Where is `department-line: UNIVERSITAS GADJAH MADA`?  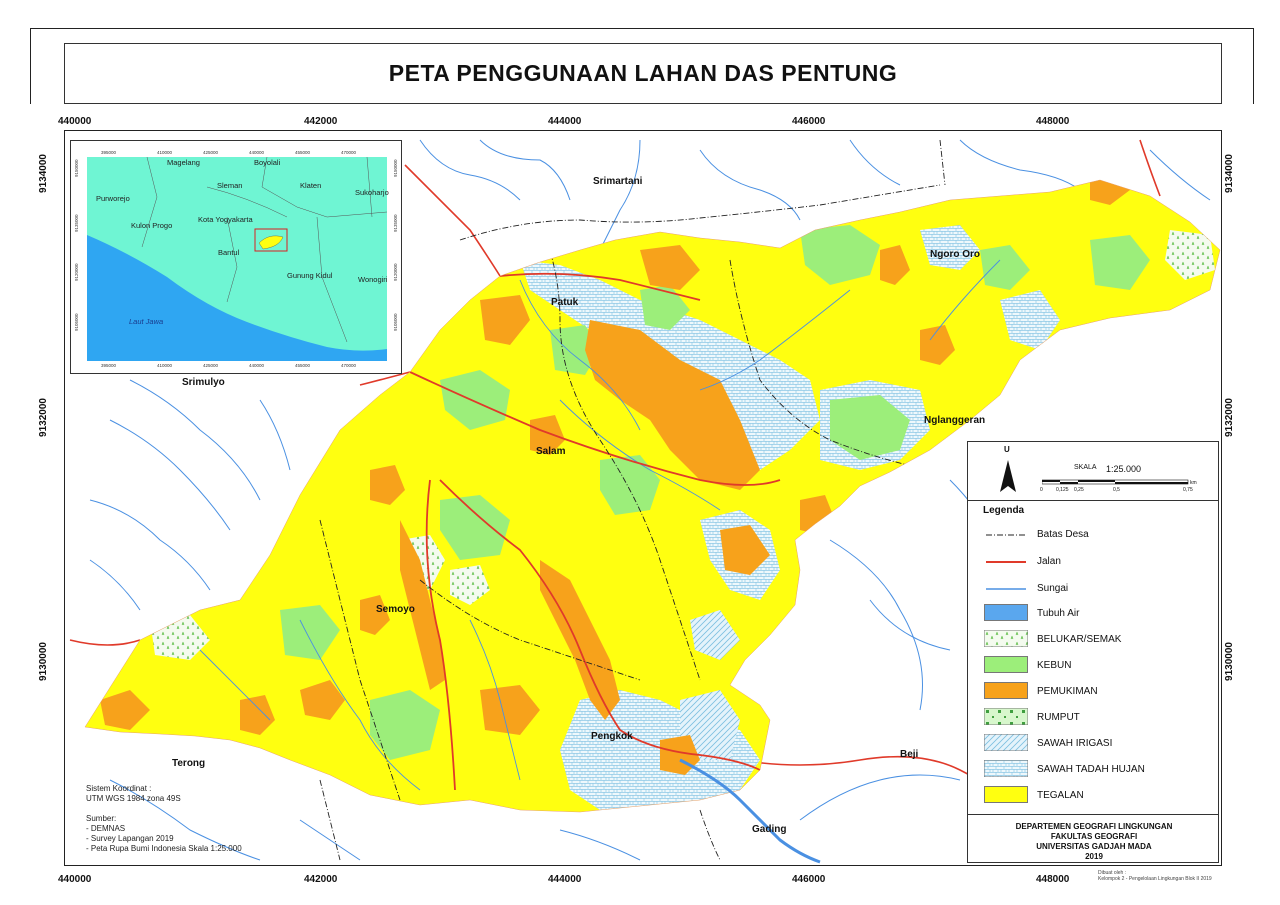
department-line: UNIVERSITAS GADJAH MADA is located at coordinates (1094, 846).